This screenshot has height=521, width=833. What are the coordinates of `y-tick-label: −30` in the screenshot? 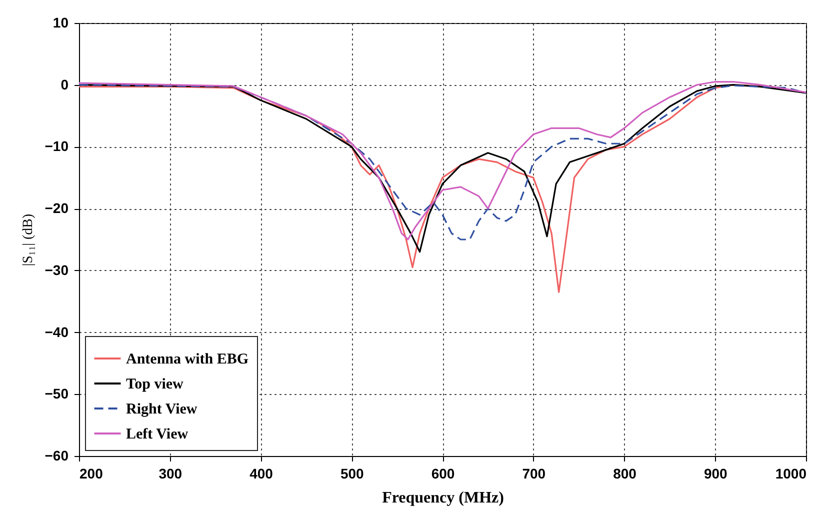 It's located at (56, 270).